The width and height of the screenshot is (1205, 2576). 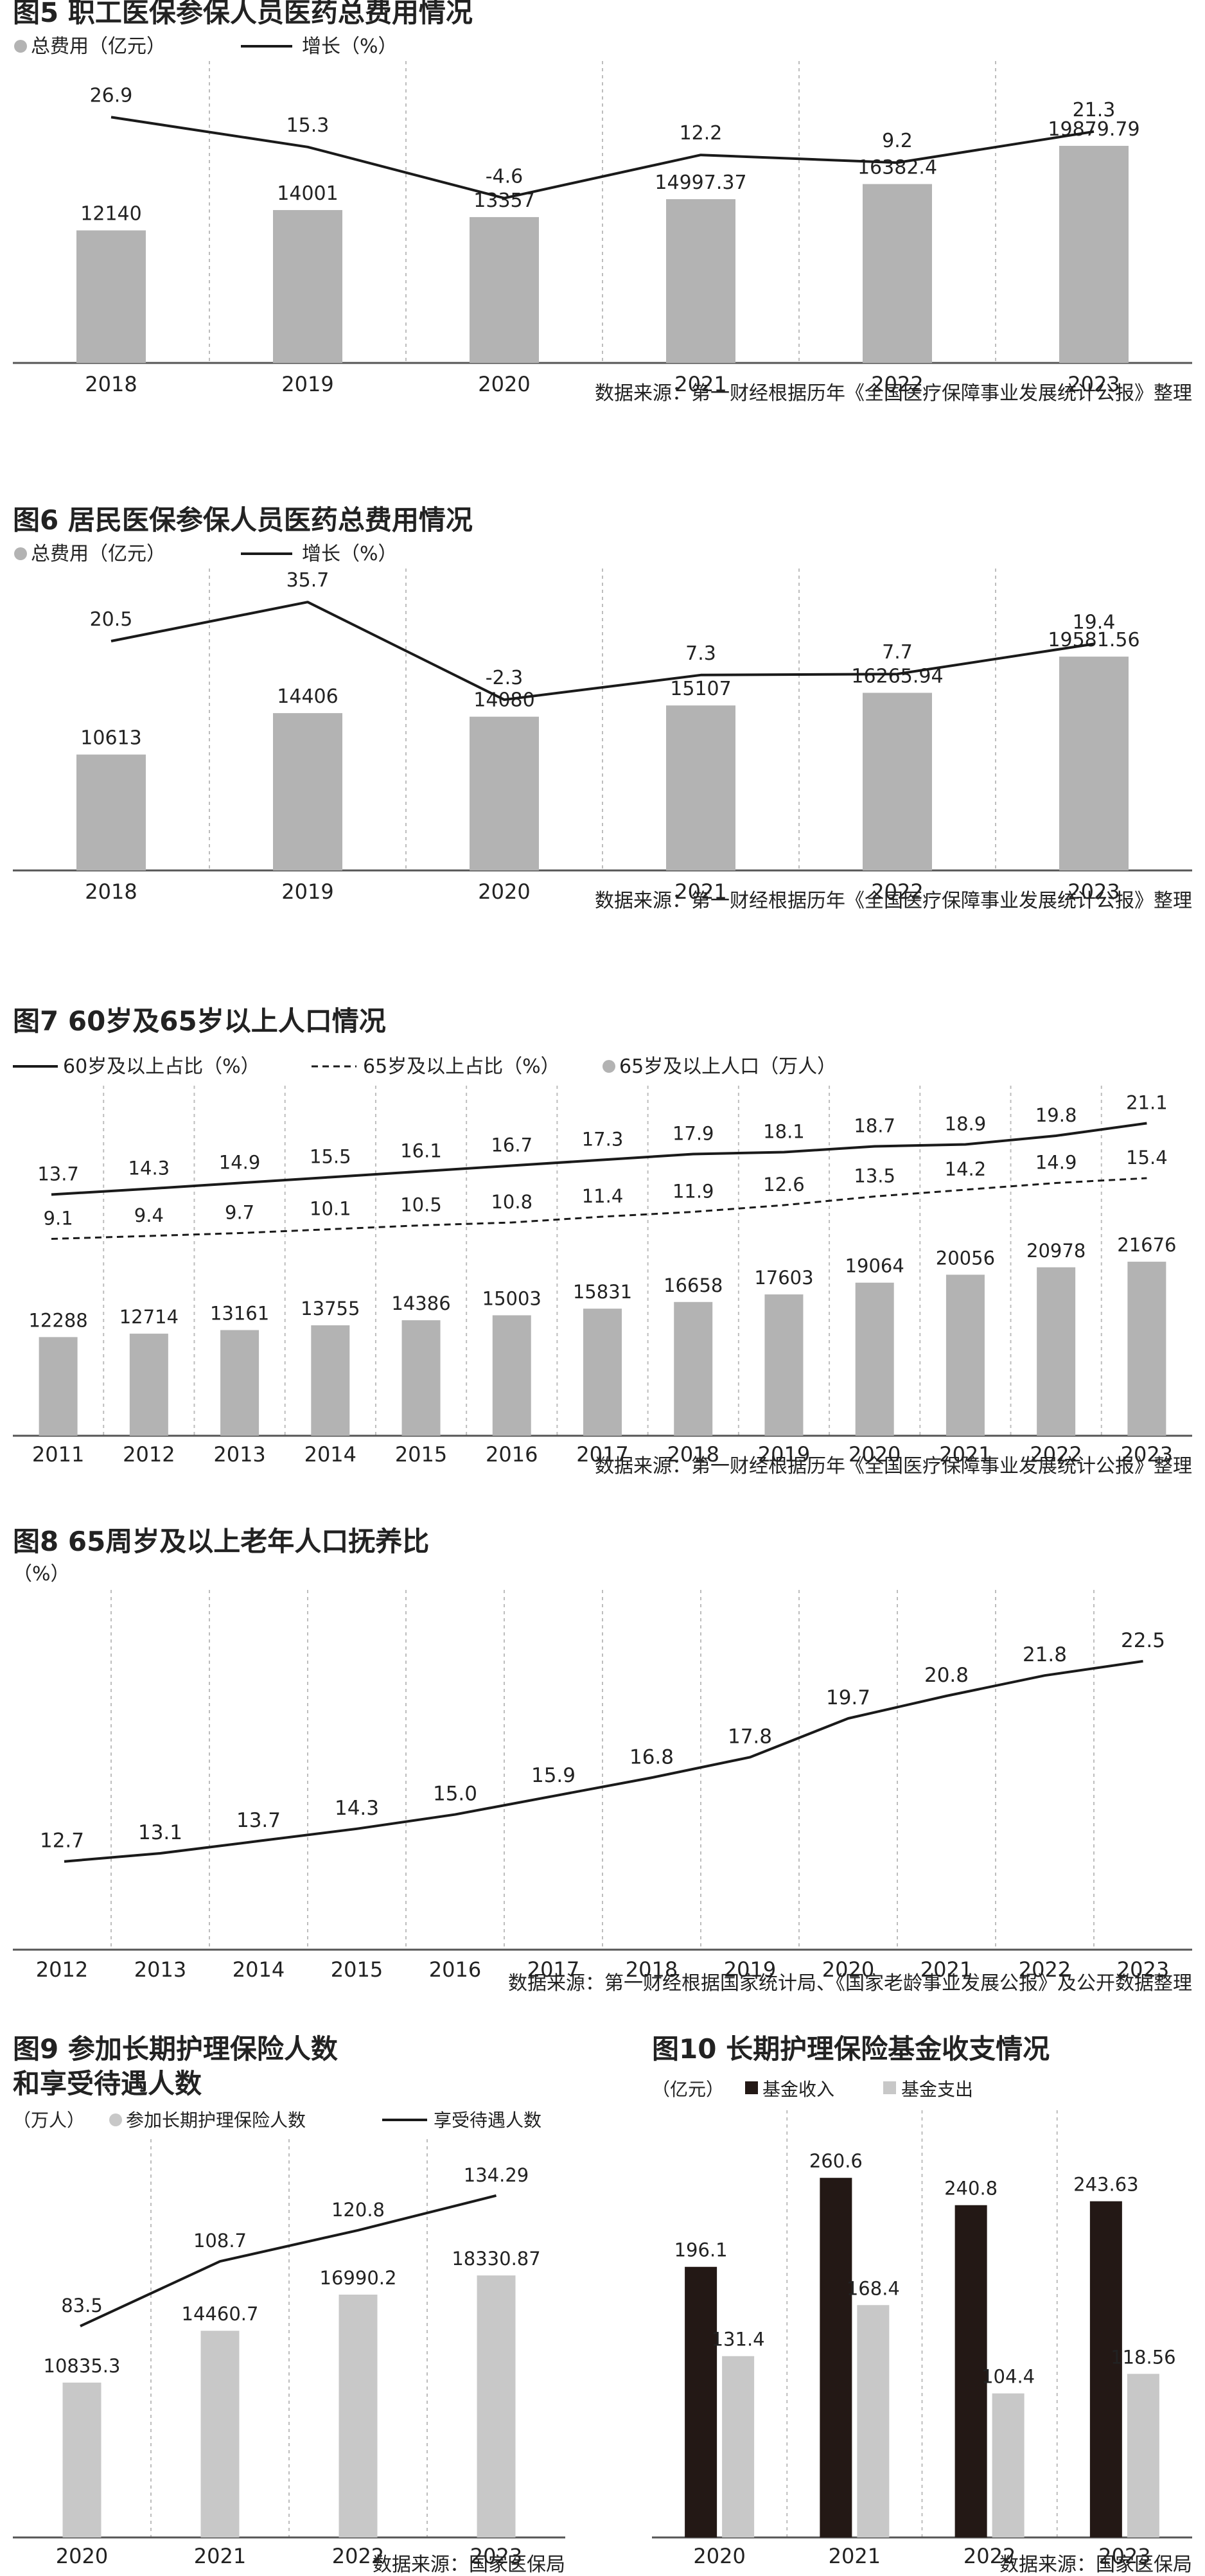 I want to click on bar-value-label: 20978, so click(x=1056, y=1251).